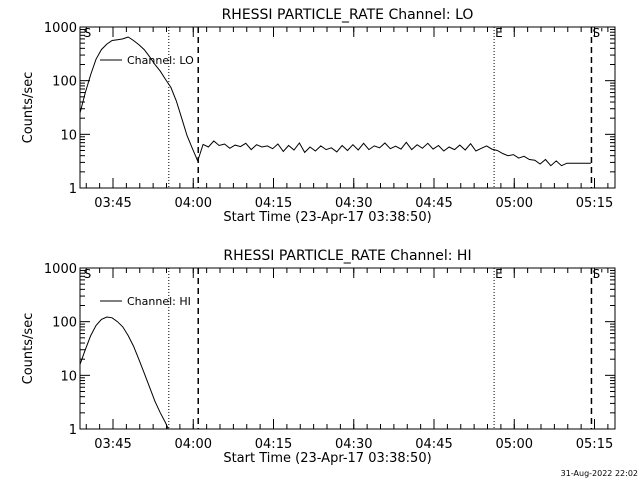  Describe the element at coordinates (347, 256) in the screenshot. I see `chart-title: RHESSI PARTICLE_RATE Channel: HI` at that location.